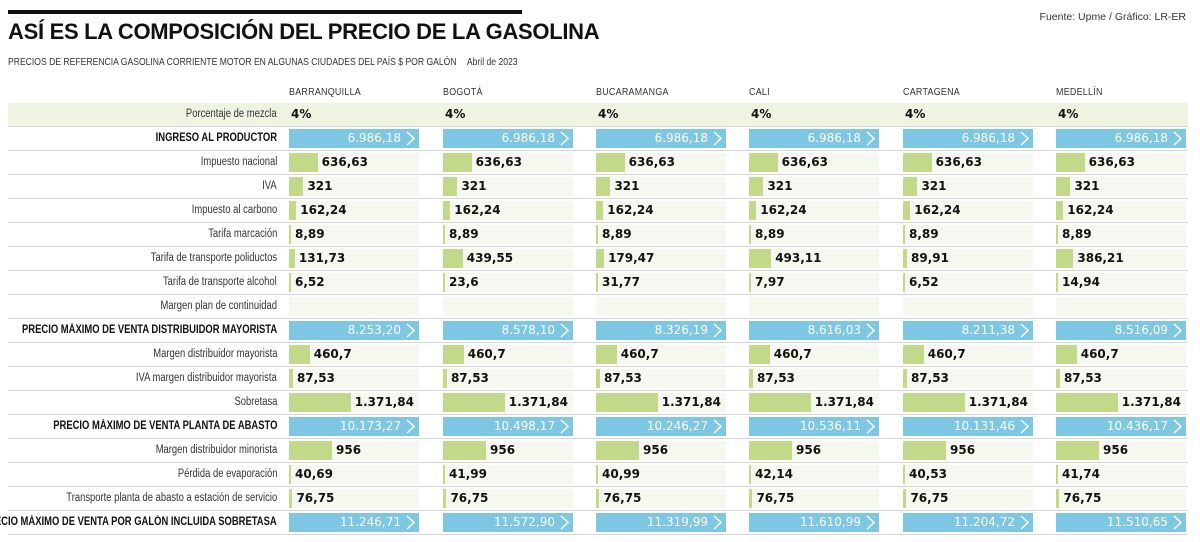  Describe the element at coordinates (528, 330) in the screenshot. I see `total-value: 8.578,10` at that location.